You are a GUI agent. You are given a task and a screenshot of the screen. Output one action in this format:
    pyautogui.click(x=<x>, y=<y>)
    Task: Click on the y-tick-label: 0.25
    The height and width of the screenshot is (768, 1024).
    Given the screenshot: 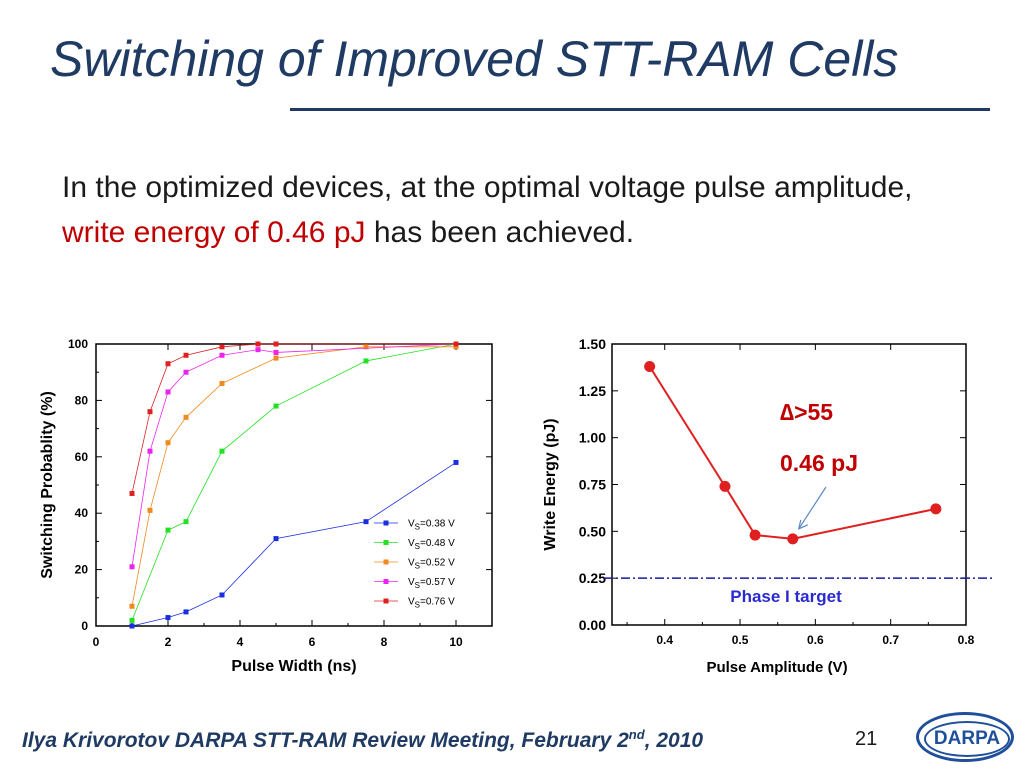 What is the action you would take?
    pyautogui.click(x=592, y=578)
    